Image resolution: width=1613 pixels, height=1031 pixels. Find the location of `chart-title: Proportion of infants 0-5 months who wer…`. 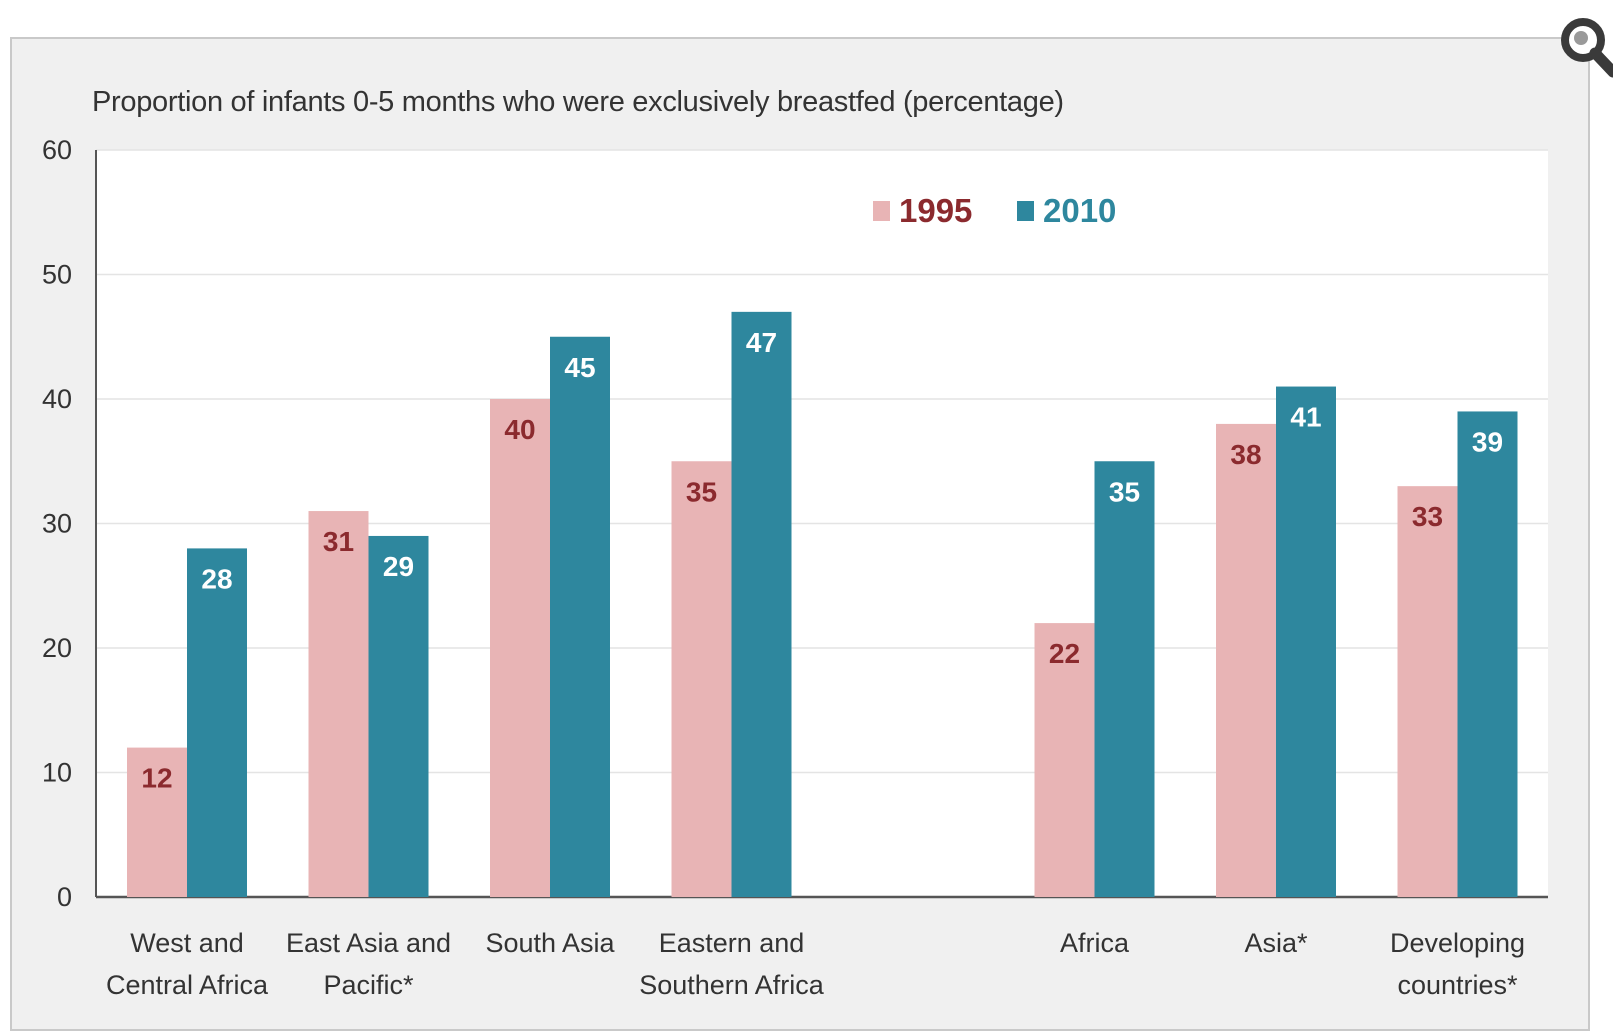

chart-title: Proportion of infants 0-5 months who wer… is located at coordinates (578, 102).